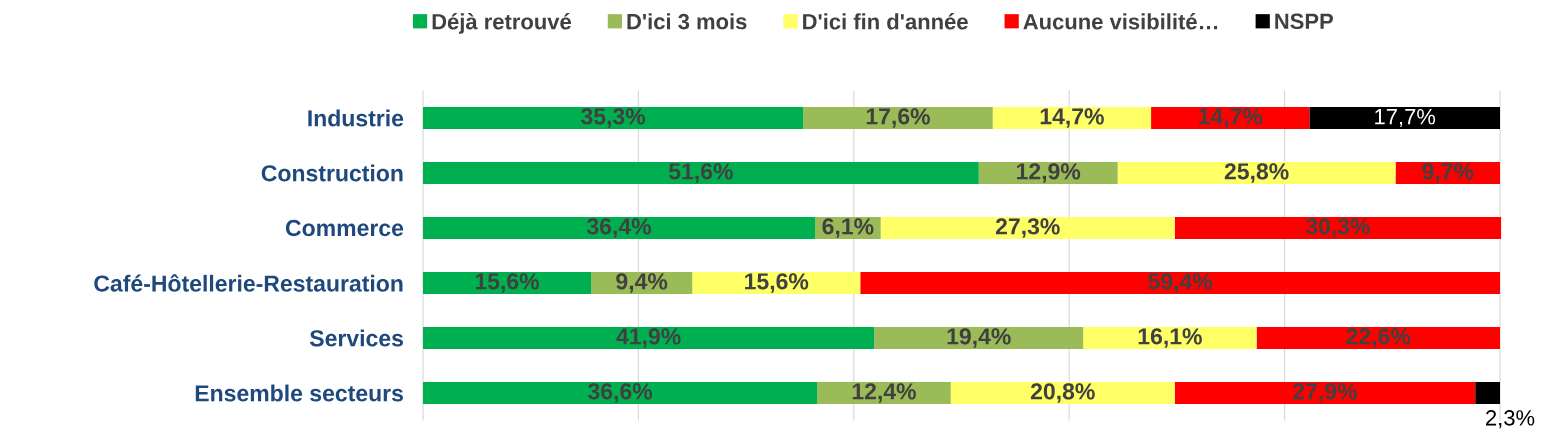  I want to click on legend-label: D'ici fin d'année, so click(885, 21).